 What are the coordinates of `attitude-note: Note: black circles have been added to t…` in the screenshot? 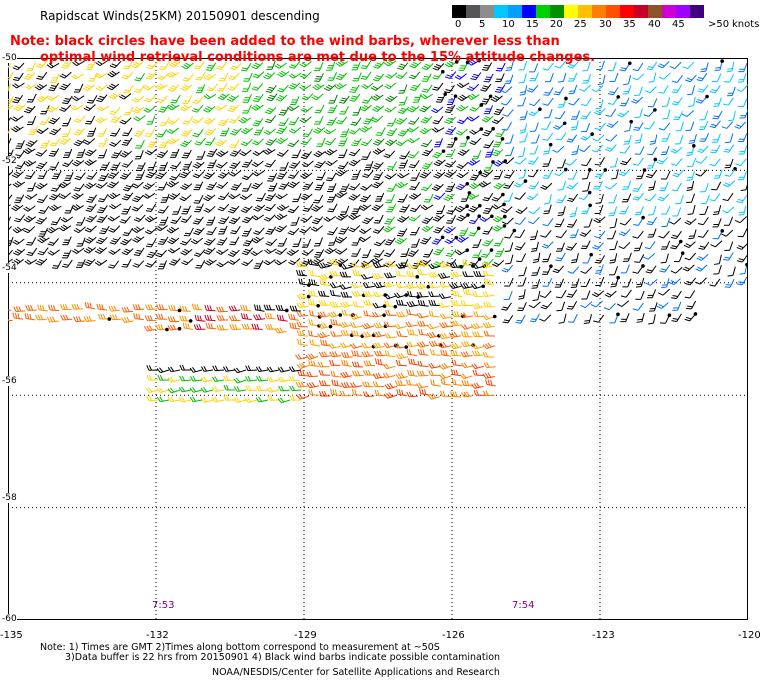 It's located at (302, 50).